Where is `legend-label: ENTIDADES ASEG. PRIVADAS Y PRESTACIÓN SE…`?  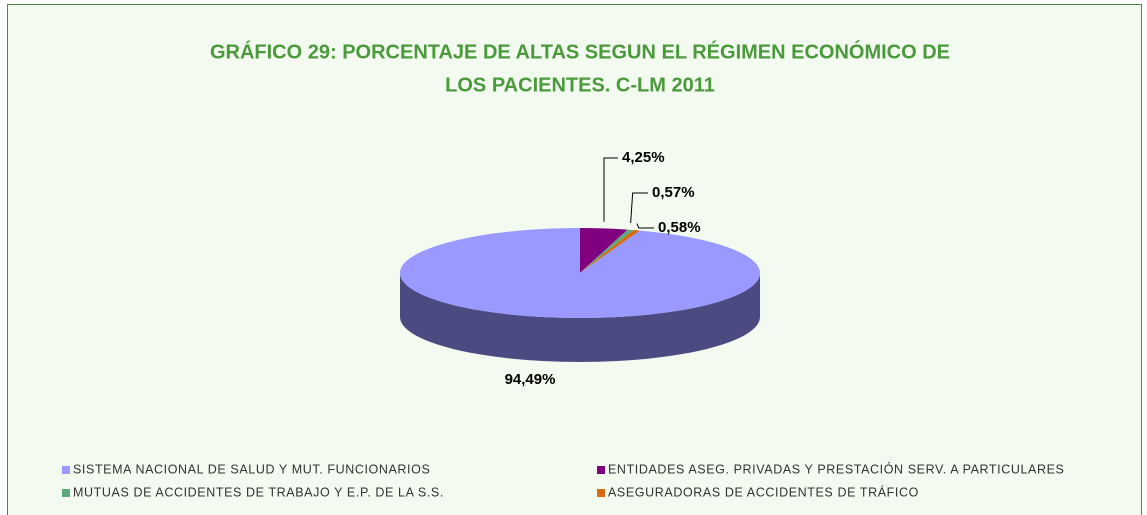 legend-label: ENTIDADES ASEG. PRIVADAS Y PRESTACIÓN SE… is located at coordinates (836, 468).